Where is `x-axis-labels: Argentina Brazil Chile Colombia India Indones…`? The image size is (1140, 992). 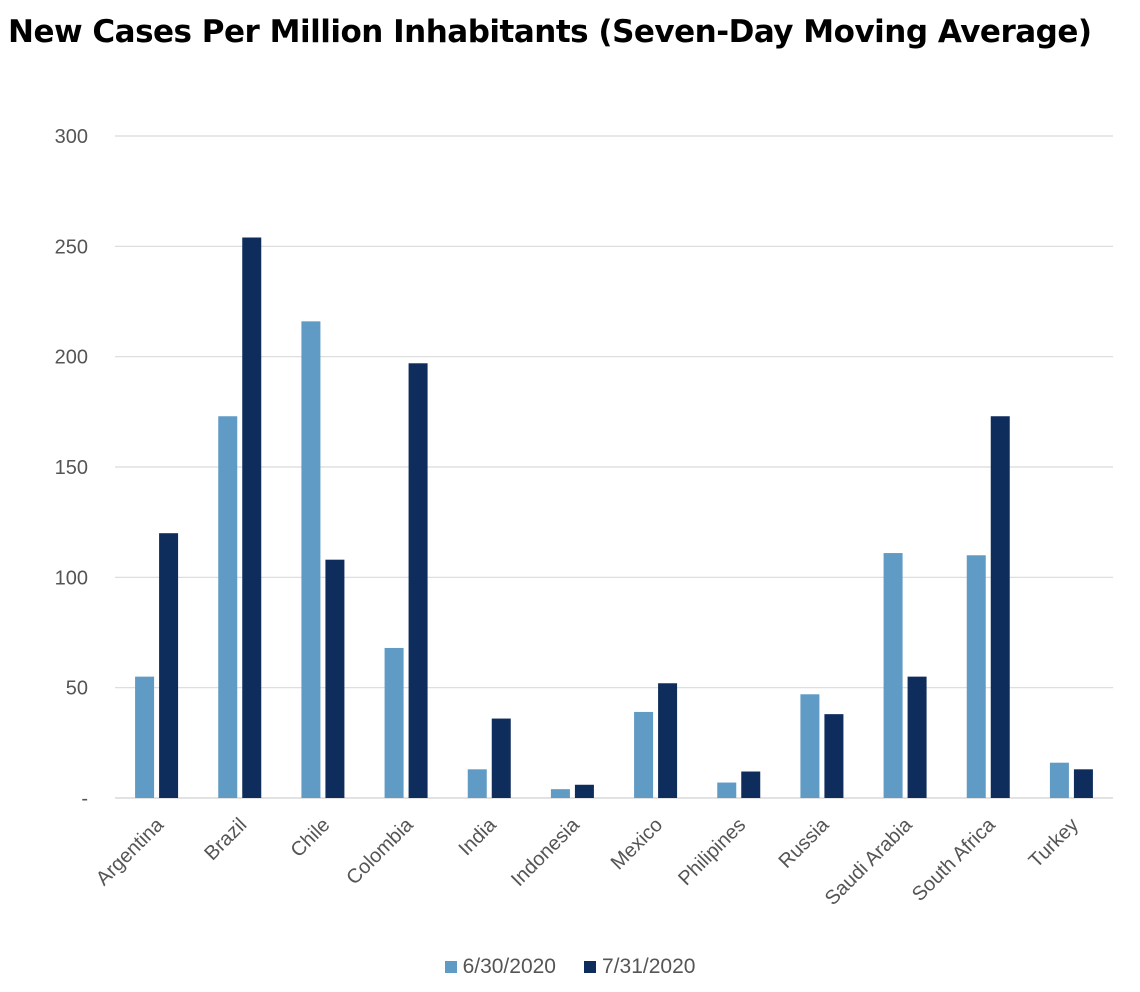 x-axis-labels: Argentina Brazil Chile Colombia India Indones… is located at coordinates (587, 861).